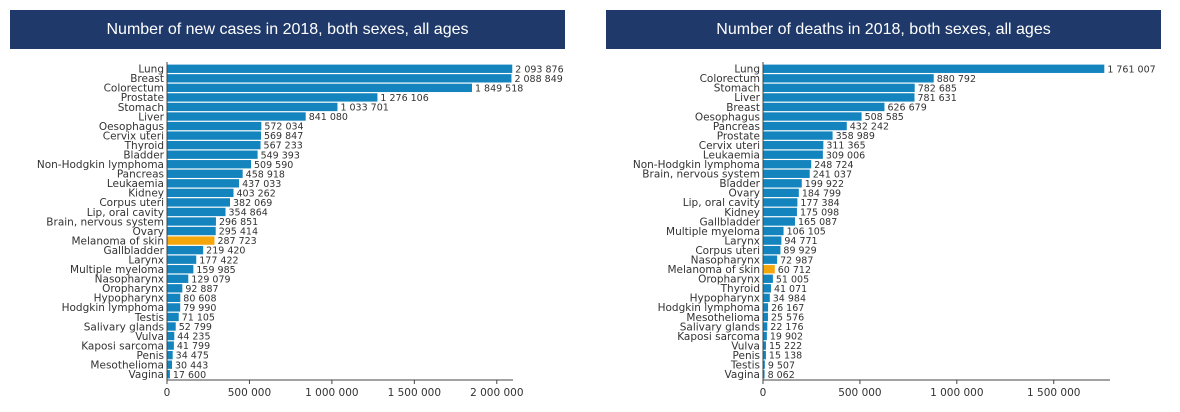 Image resolution: width=1180 pixels, height=412 pixels. Describe the element at coordinates (331, 393) in the screenshot. I see `x-tick-label: 1 000 000` at that location.